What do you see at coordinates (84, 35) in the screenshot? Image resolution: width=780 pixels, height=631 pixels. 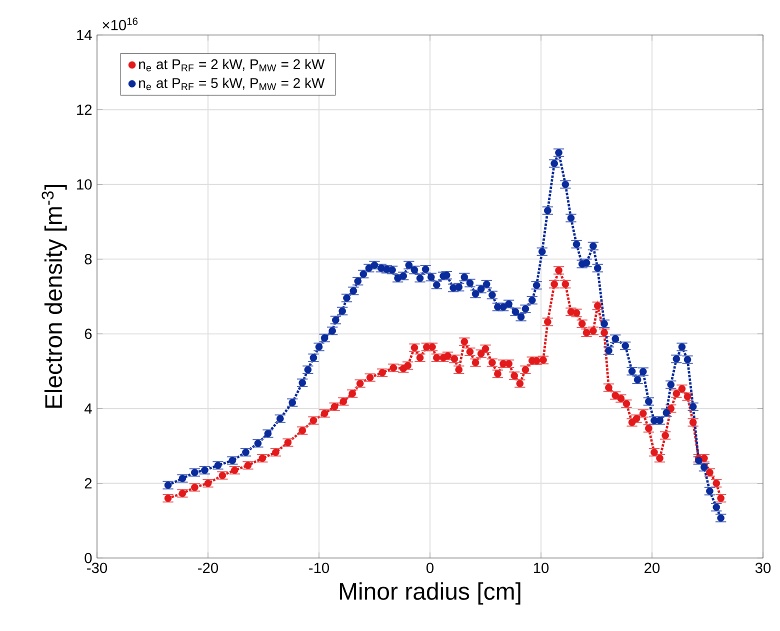 I see `y-tick-label: 14` at bounding box center [84, 35].